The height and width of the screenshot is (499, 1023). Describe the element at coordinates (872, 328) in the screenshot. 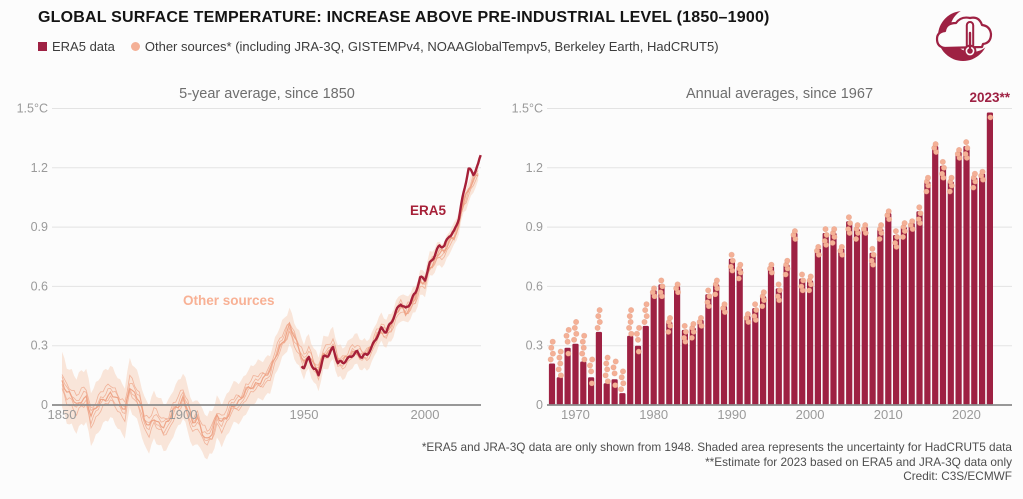

I see `bar-2008` at that location.